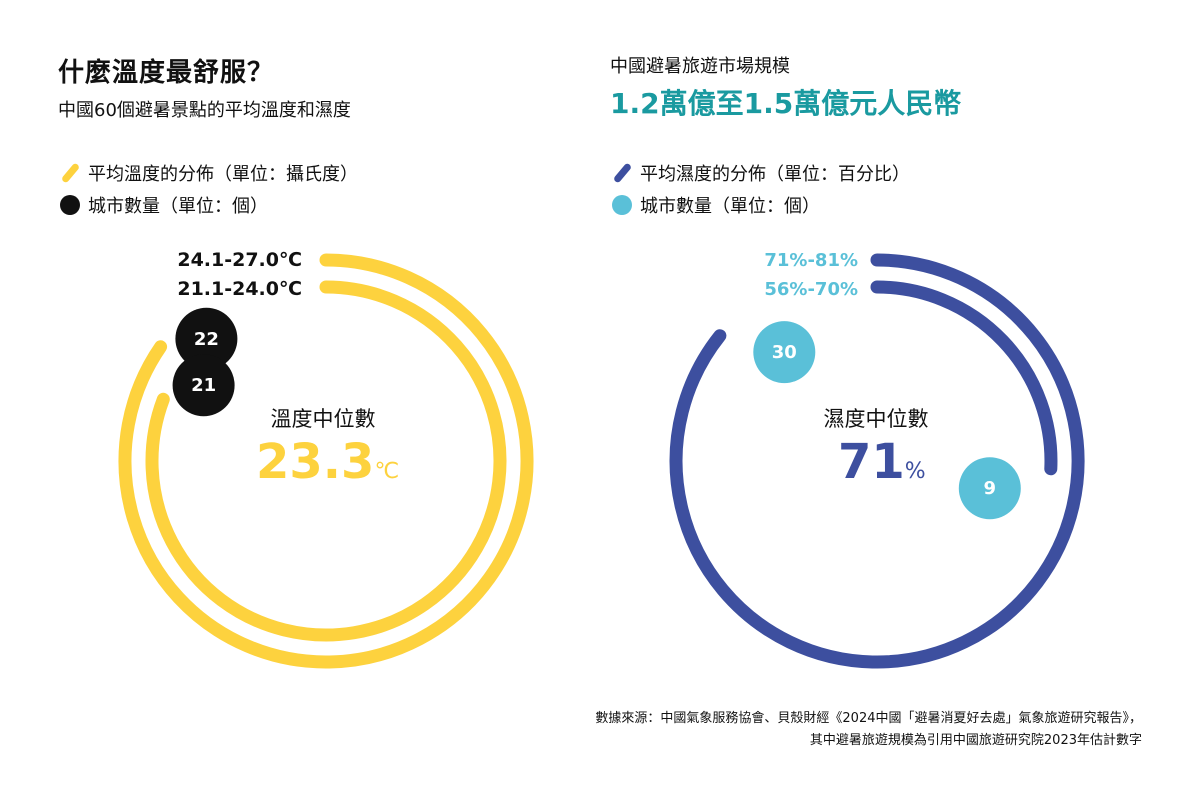 Image resolution: width=1200 pixels, height=800 pixels. What do you see at coordinates (223, 174) in the screenshot?
I see `legend-label: 平均溫度的分佈（單位：攝氏度）` at bounding box center [223, 174].